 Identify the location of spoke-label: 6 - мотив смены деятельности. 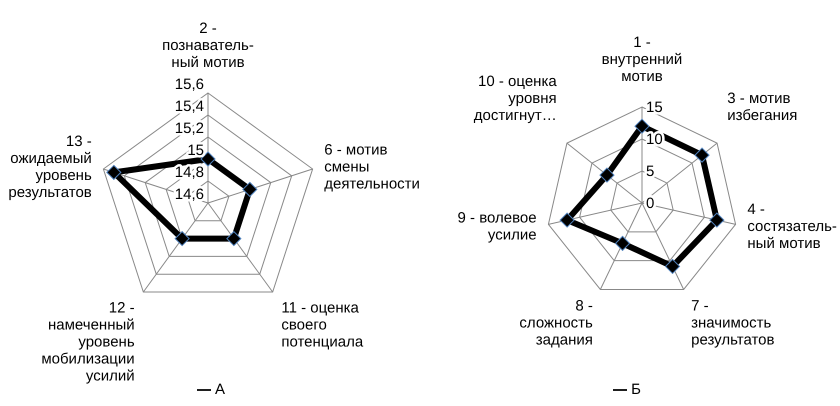
(372, 167).